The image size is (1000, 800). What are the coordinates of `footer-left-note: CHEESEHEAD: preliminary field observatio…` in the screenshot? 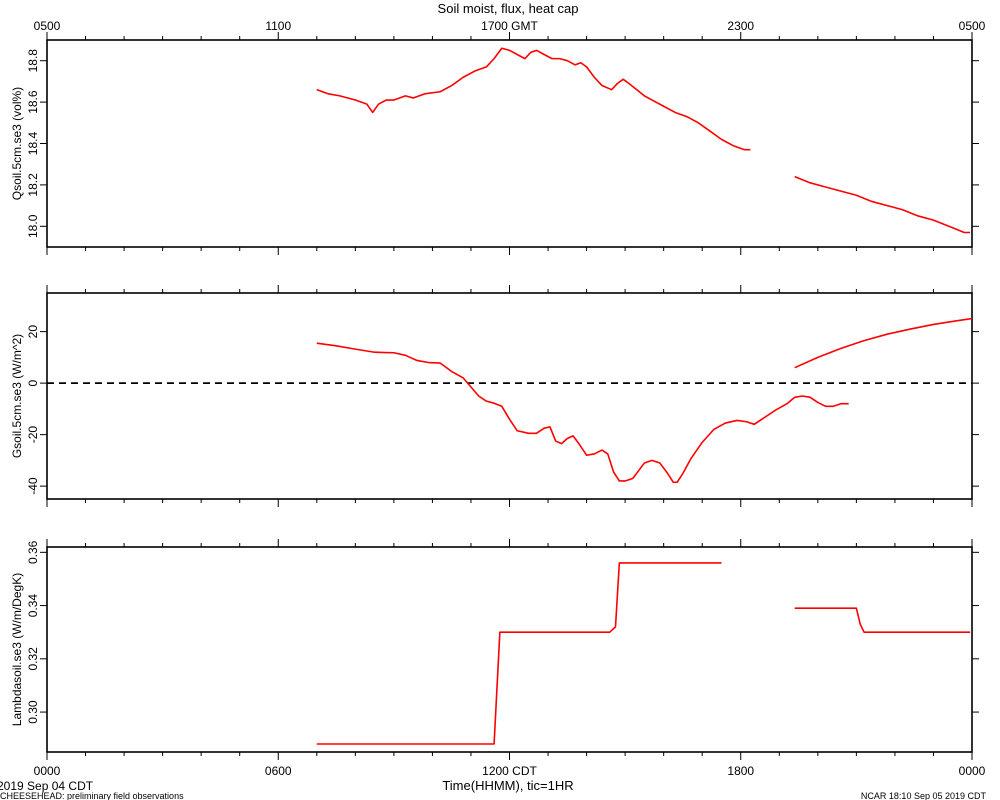 It's located at (92, 795).